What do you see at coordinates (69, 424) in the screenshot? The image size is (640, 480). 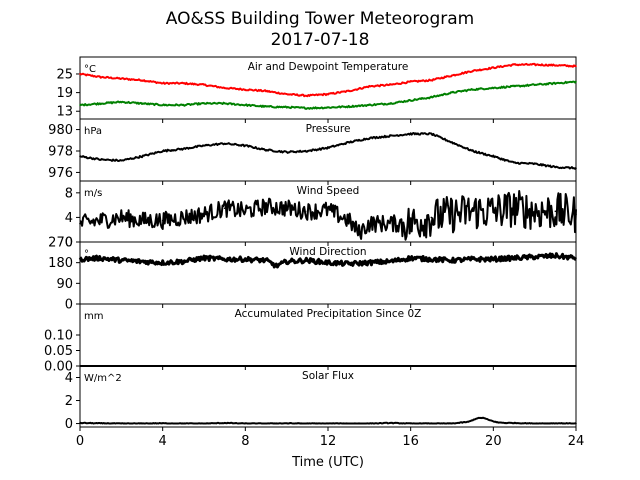 I see `y-tick-label-solar-flux: 0` at bounding box center [69, 424].